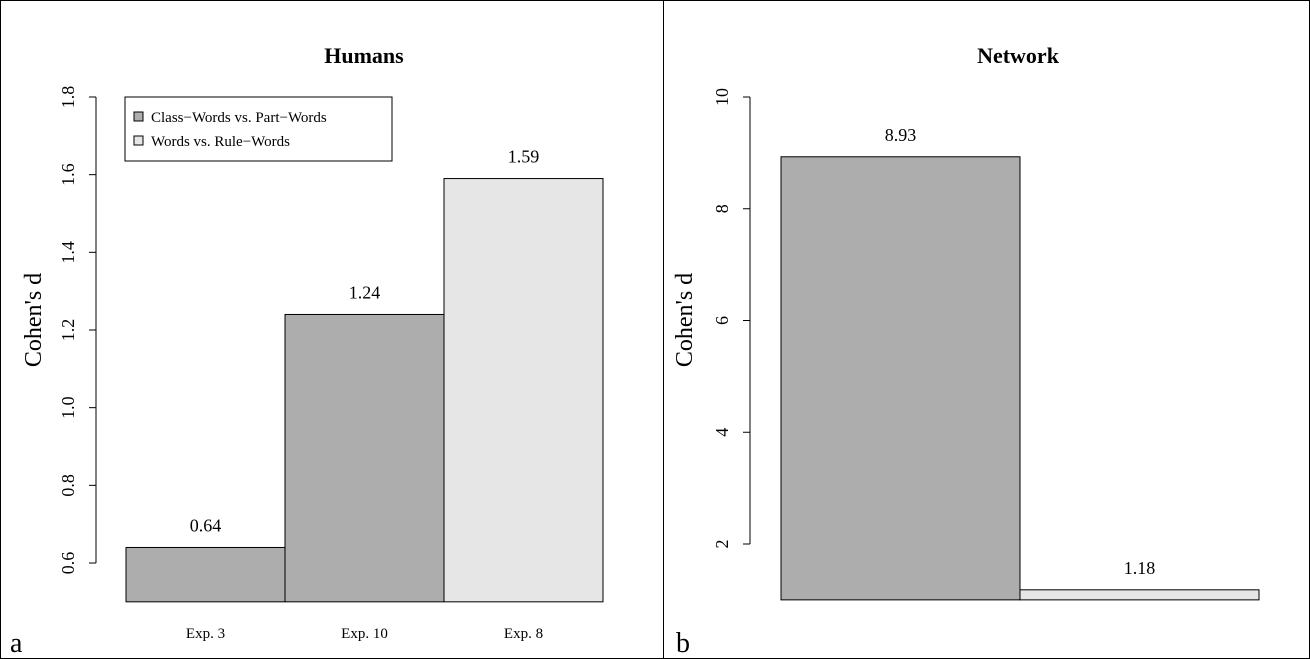 This screenshot has height=659, width=1310. What do you see at coordinates (524, 157) in the screenshot?
I see `a-data-label: 1.59` at bounding box center [524, 157].